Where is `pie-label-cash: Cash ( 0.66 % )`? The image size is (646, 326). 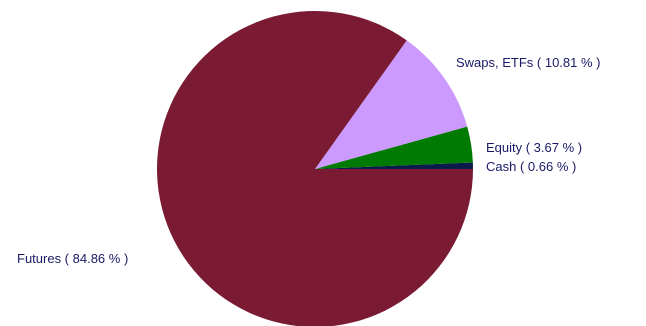
pie-label-cash: Cash ( 0.66 % ) is located at coordinates (531, 166).